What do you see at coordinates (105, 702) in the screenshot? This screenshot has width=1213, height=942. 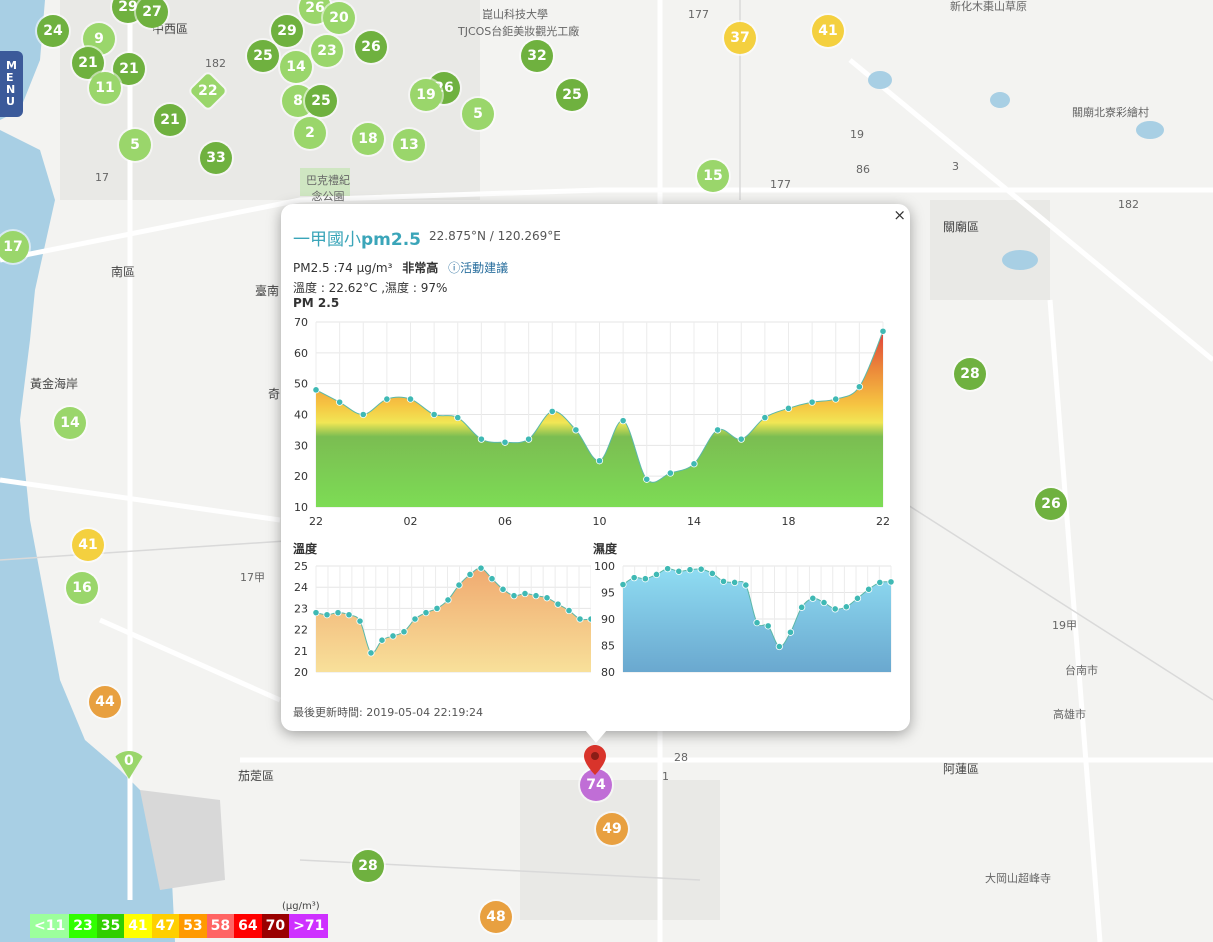 I see `station-marker: 44` at bounding box center [105, 702].